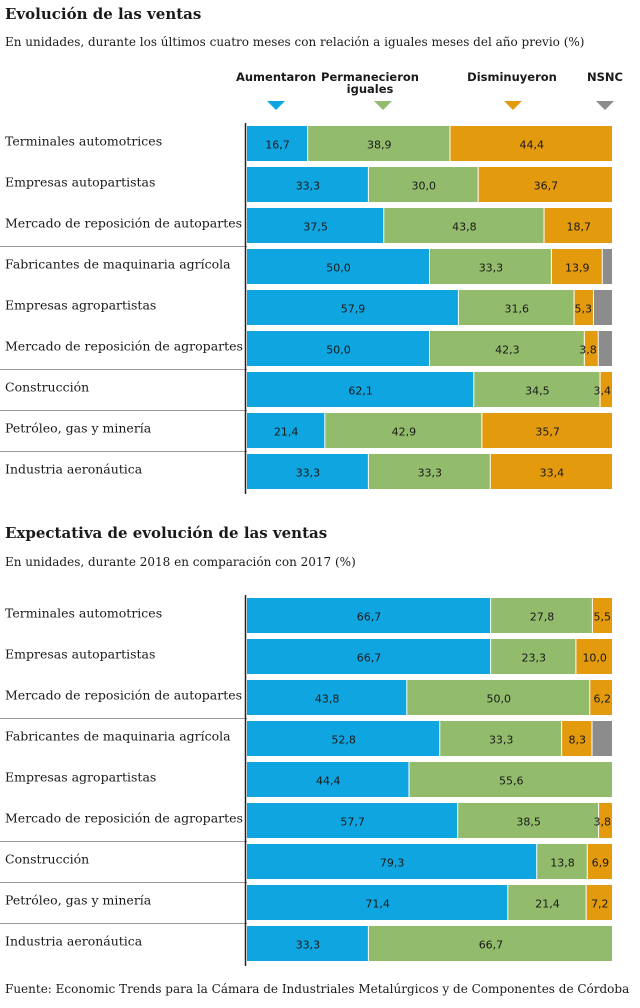 The width and height of the screenshot is (640, 1008). I want to click on data-label: 13,8, so click(562, 863).